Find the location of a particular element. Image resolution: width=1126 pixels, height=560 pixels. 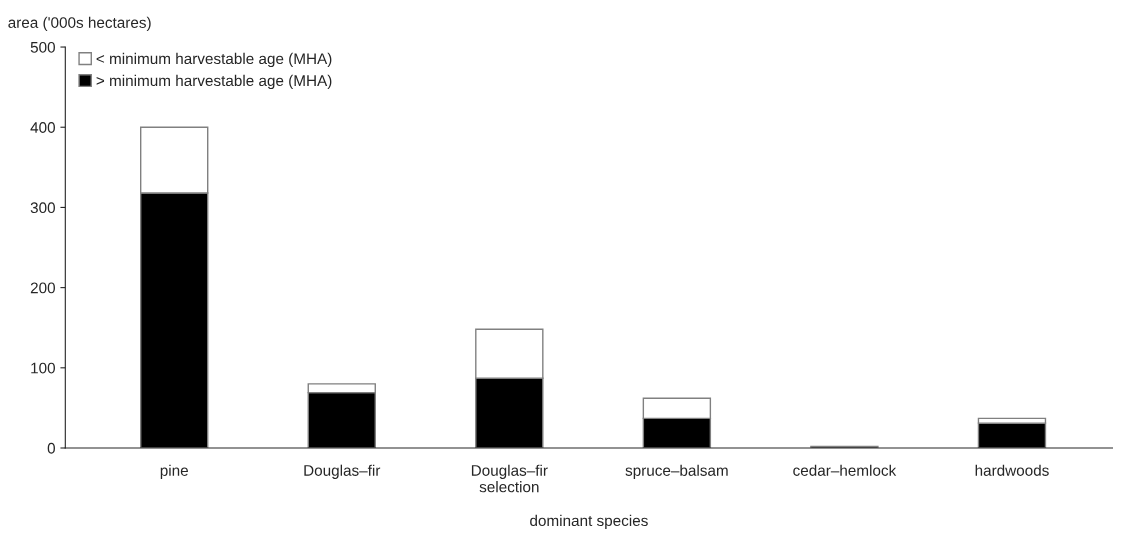

x-axis-title: dominant species is located at coordinates (589, 522).